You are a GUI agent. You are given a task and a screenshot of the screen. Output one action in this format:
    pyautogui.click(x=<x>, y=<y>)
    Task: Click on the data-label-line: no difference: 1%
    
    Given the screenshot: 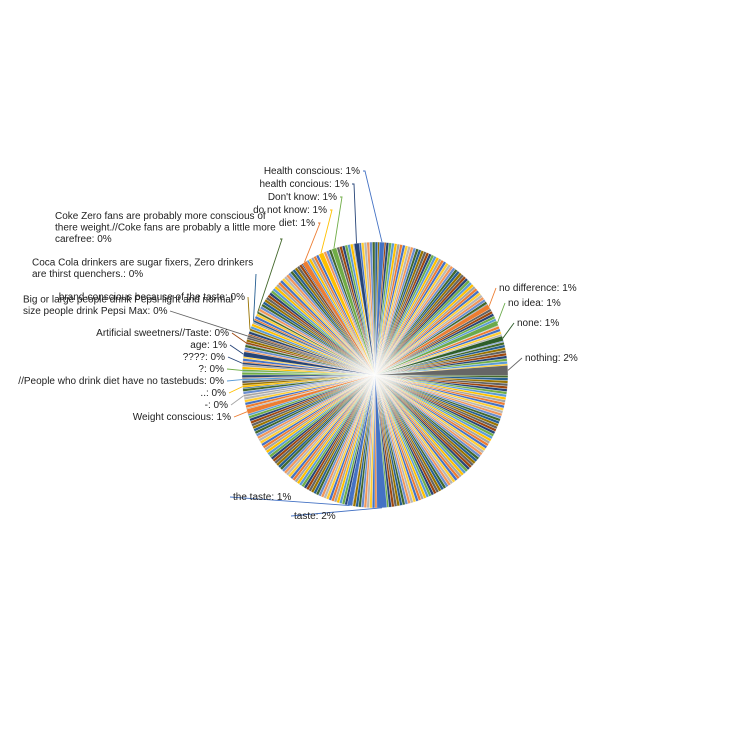 What is the action you would take?
    pyautogui.click(x=538, y=288)
    